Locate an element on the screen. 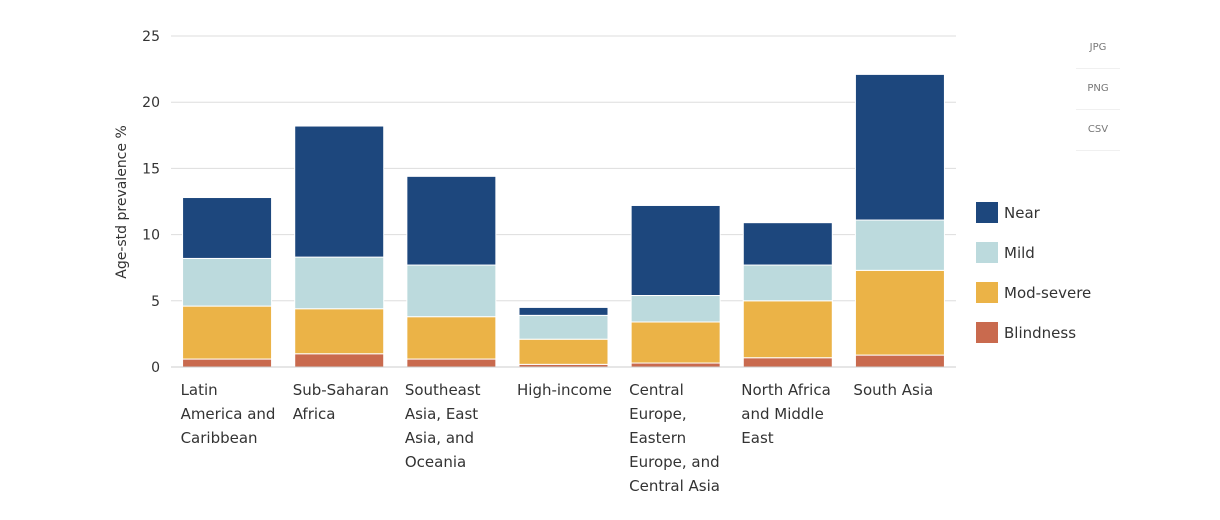 The height and width of the screenshot is (520, 1220). y-axis-label: Age-std prevalence % is located at coordinates (122, 202).